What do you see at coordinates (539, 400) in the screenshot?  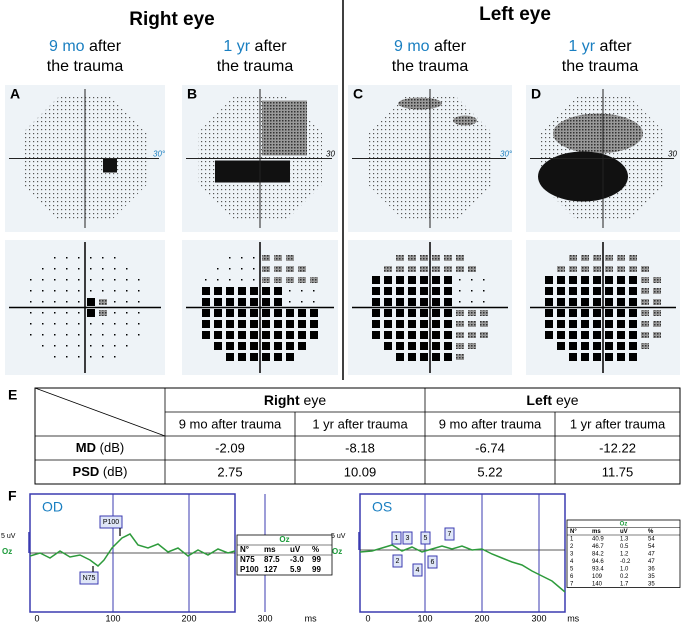 I see `group-bold: Left` at bounding box center [539, 400].